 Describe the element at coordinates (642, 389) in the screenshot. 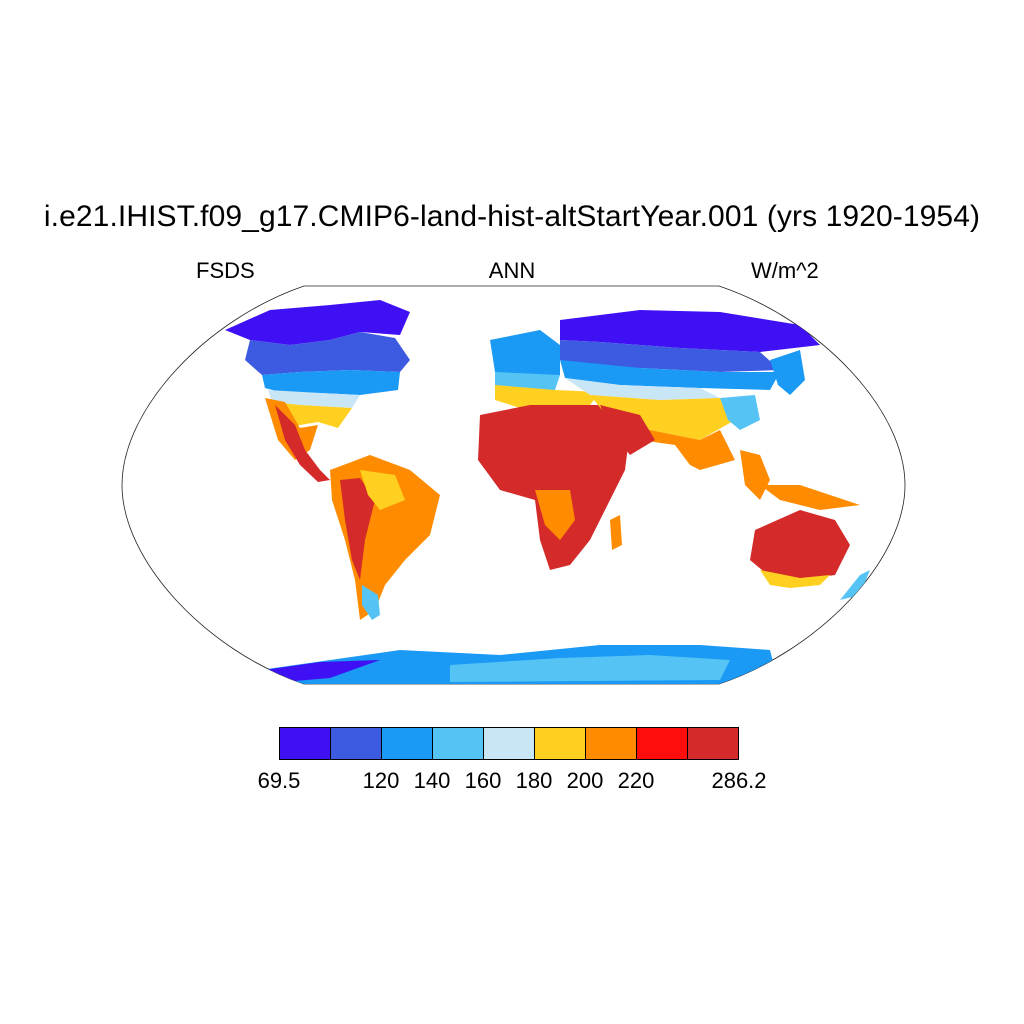

I see `asia-band` at that location.